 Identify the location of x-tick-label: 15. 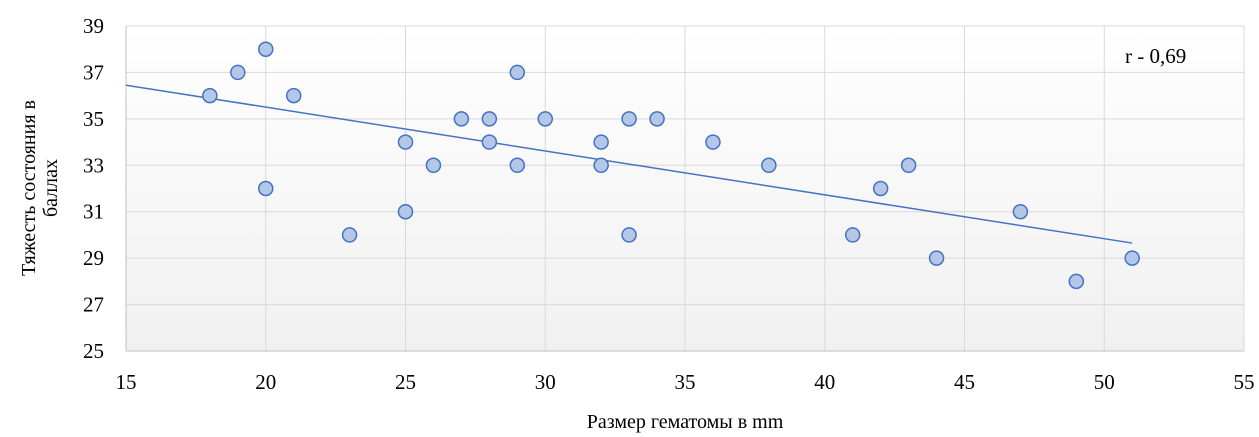
(126, 382).